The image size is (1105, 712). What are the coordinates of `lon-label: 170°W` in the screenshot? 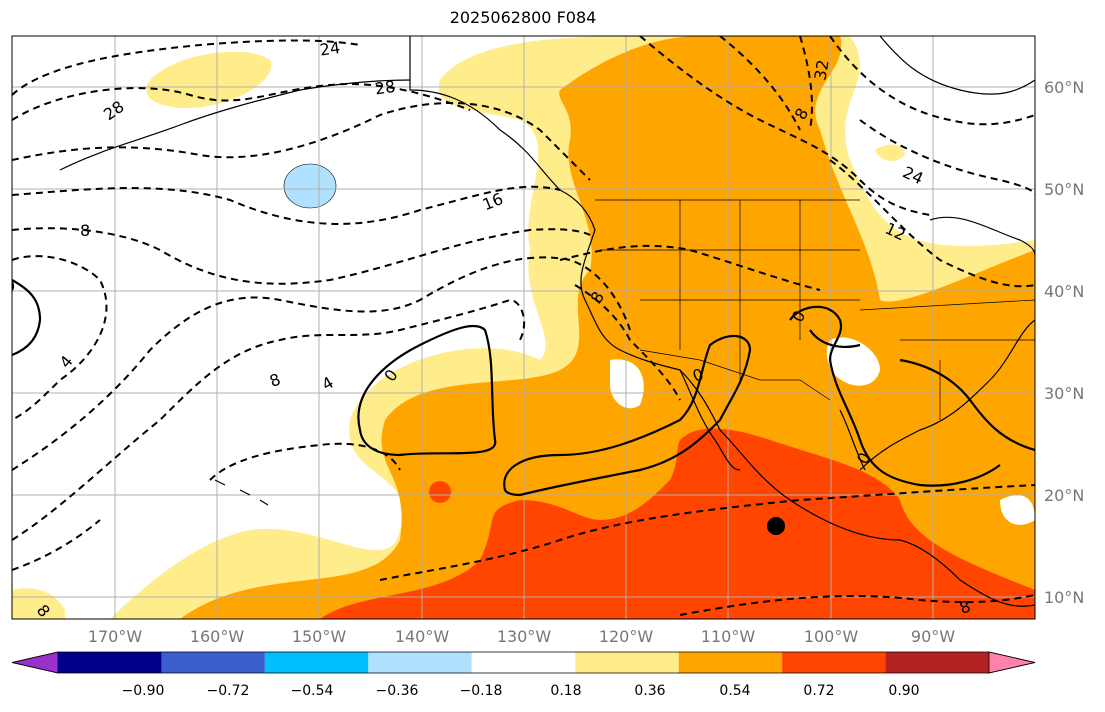 It's located at (115, 636).